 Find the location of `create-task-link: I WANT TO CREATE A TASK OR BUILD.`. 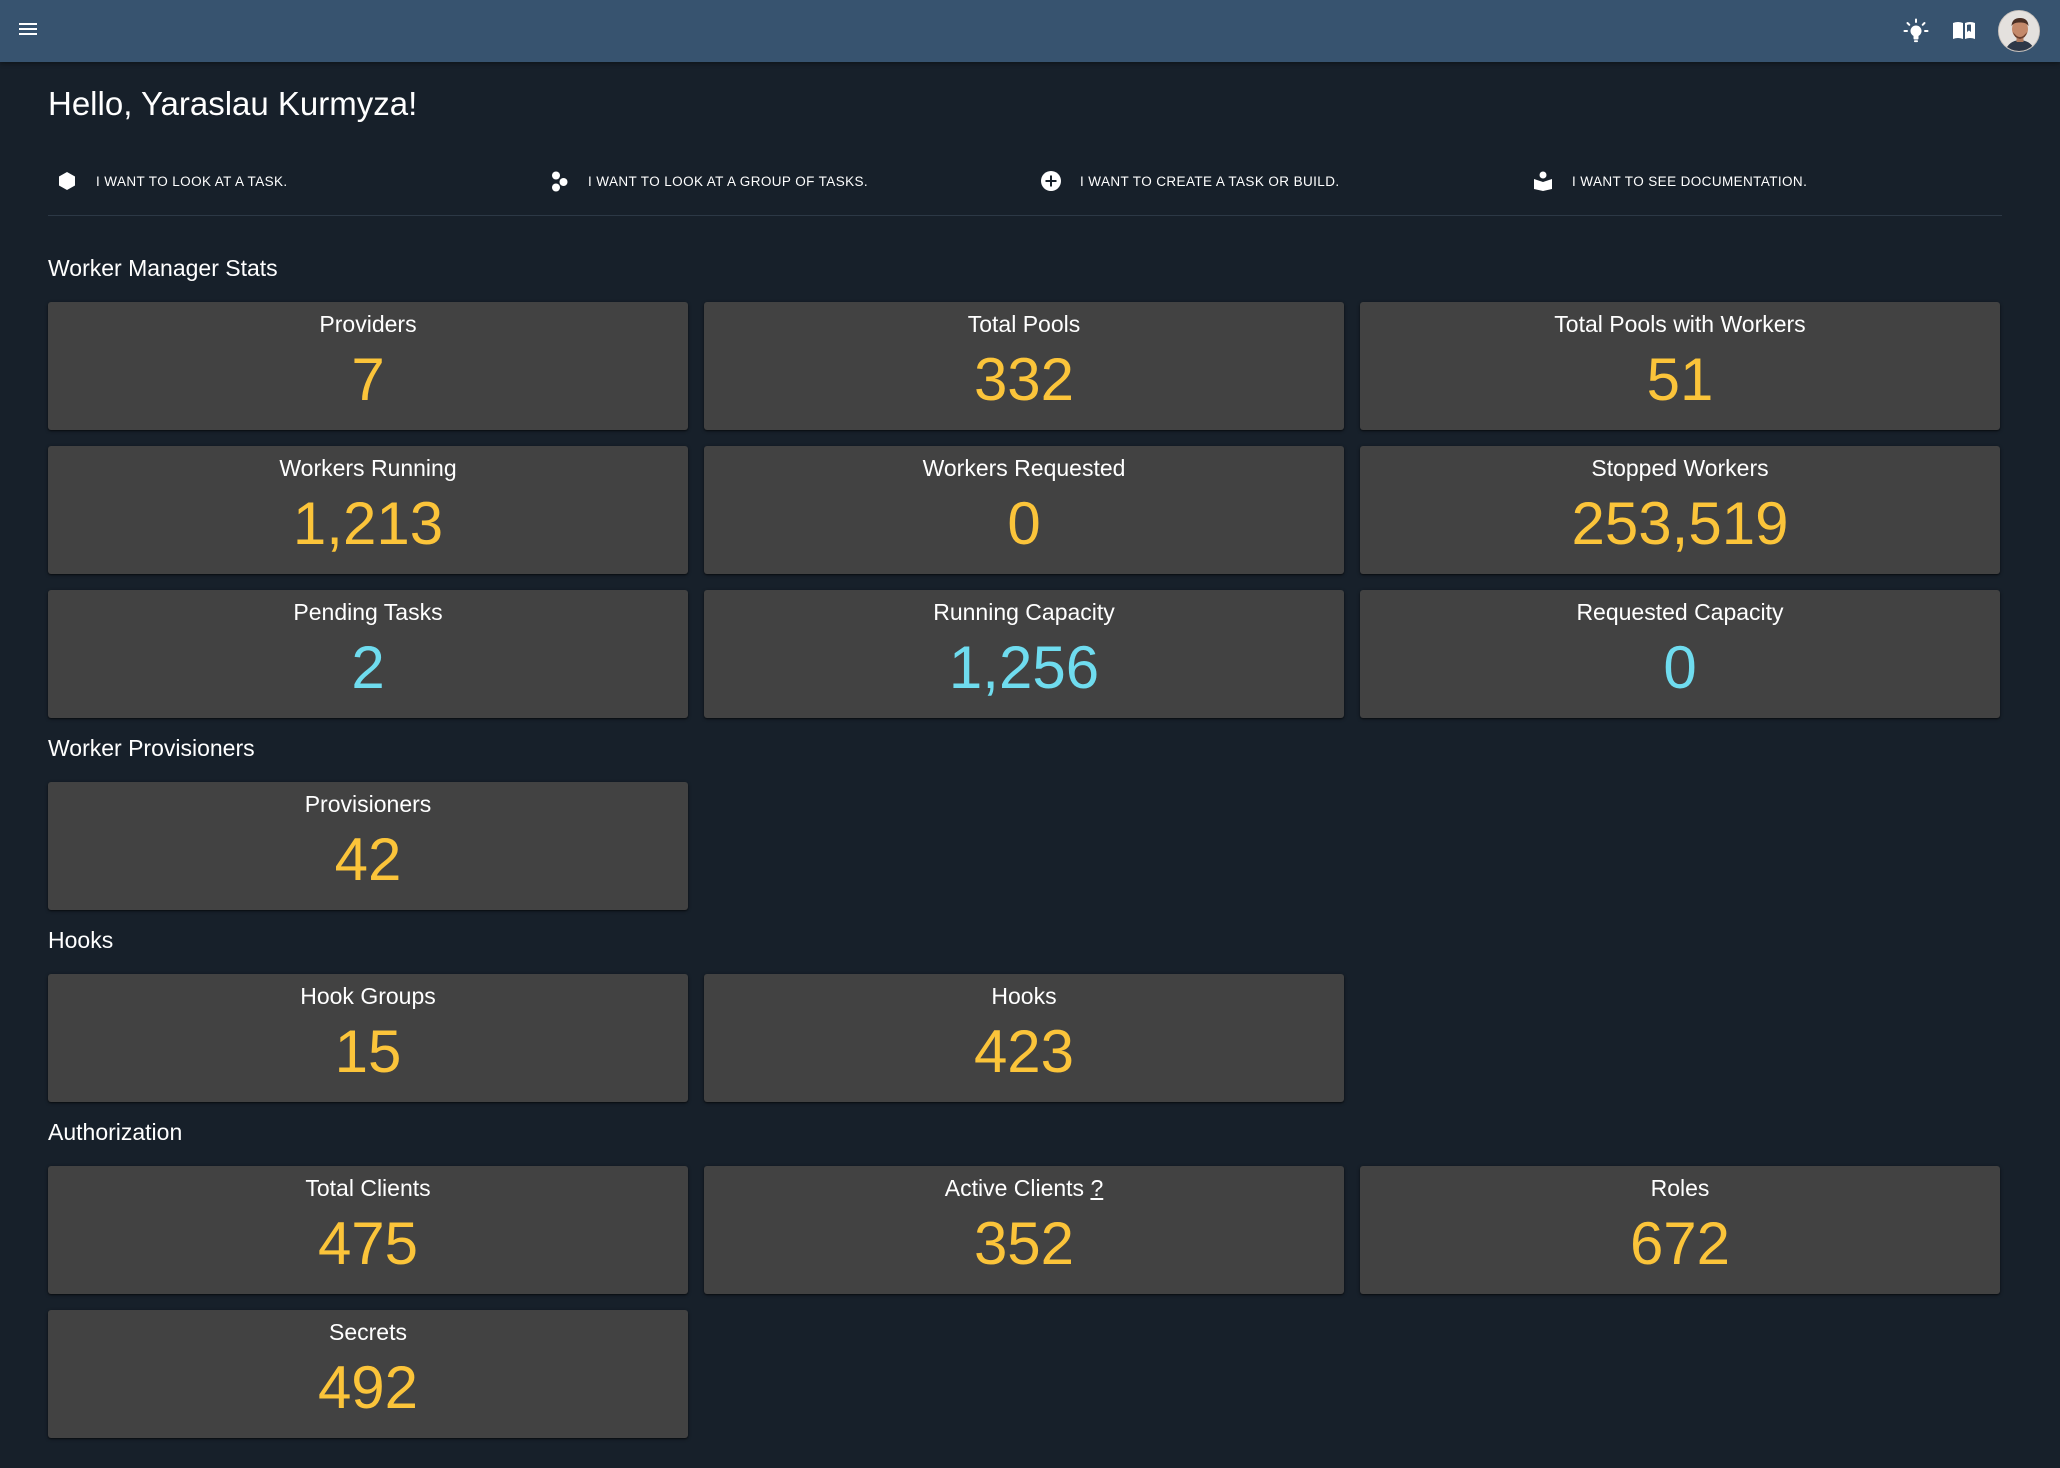

create-task-link: I WANT TO CREATE A TASK OR BUILD. is located at coordinates (1186, 181).